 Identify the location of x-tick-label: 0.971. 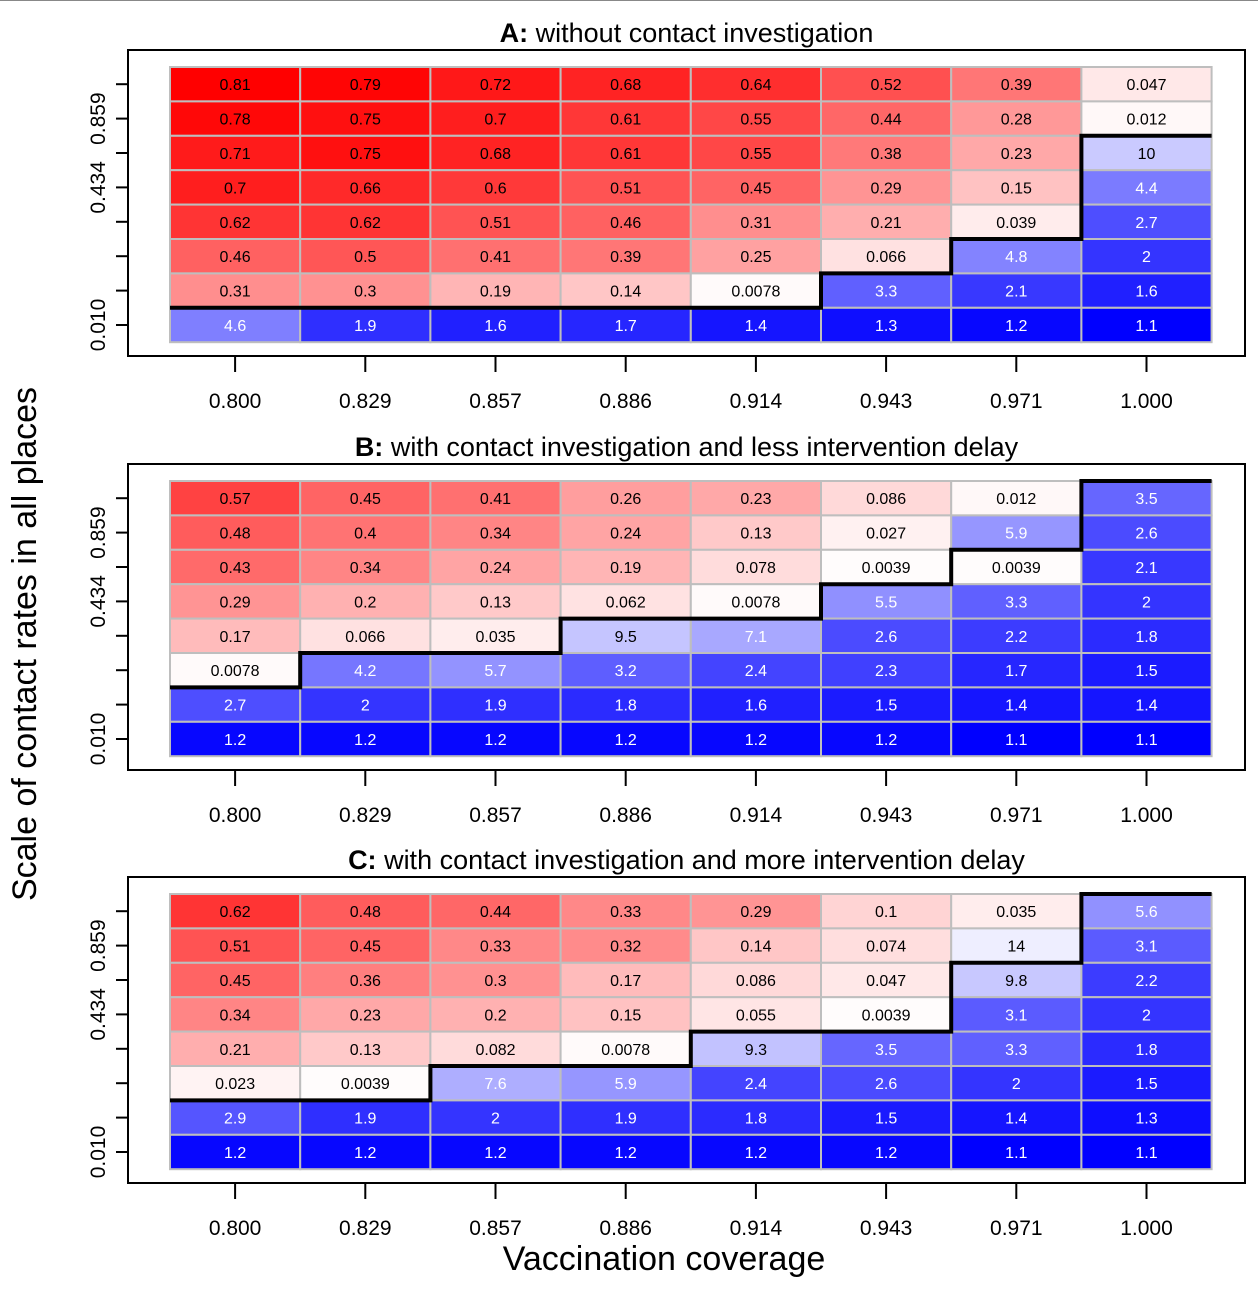
(1016, 401).